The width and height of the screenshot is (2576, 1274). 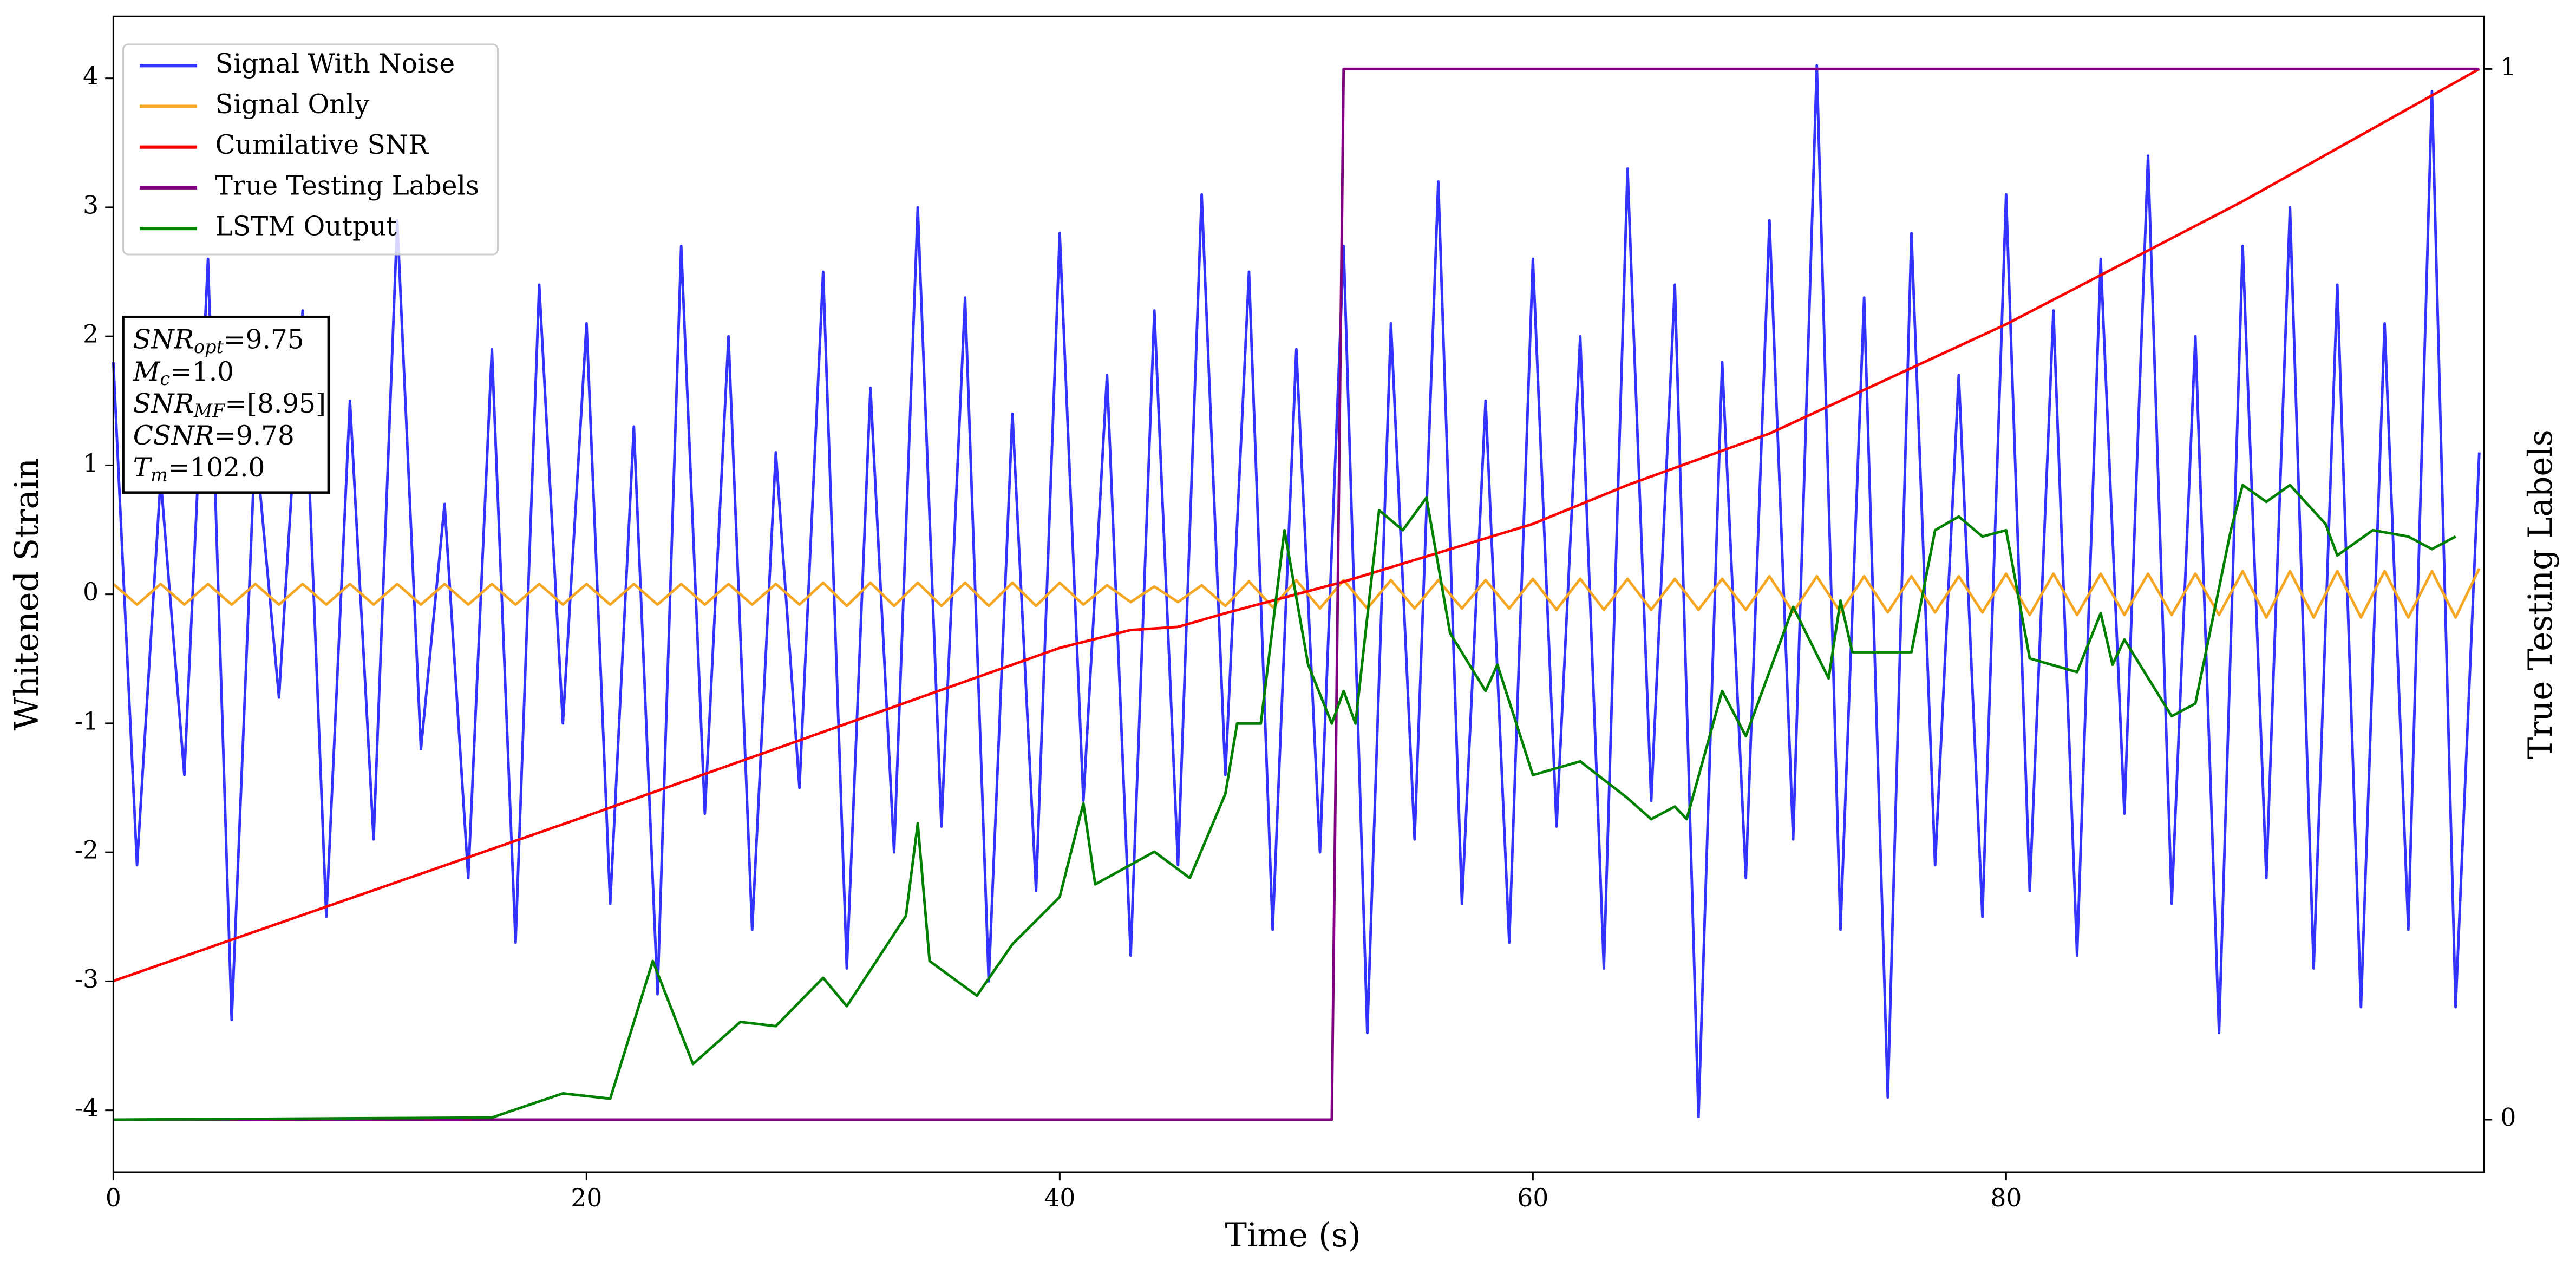 I want to click on x-tick-label: 80, so click(x=2006, y=1198).